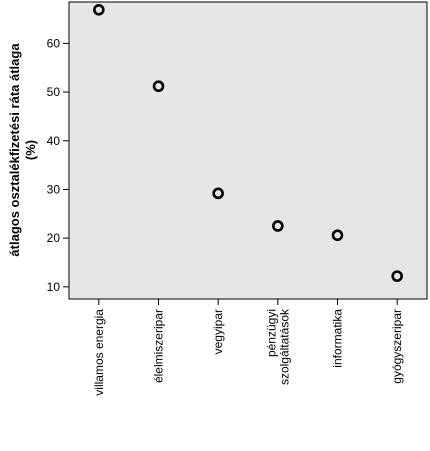  What do you see at coordinates (54, 43) in the screenshot?
I see `y-tick-label: 60` at bounding box center [54, 43].